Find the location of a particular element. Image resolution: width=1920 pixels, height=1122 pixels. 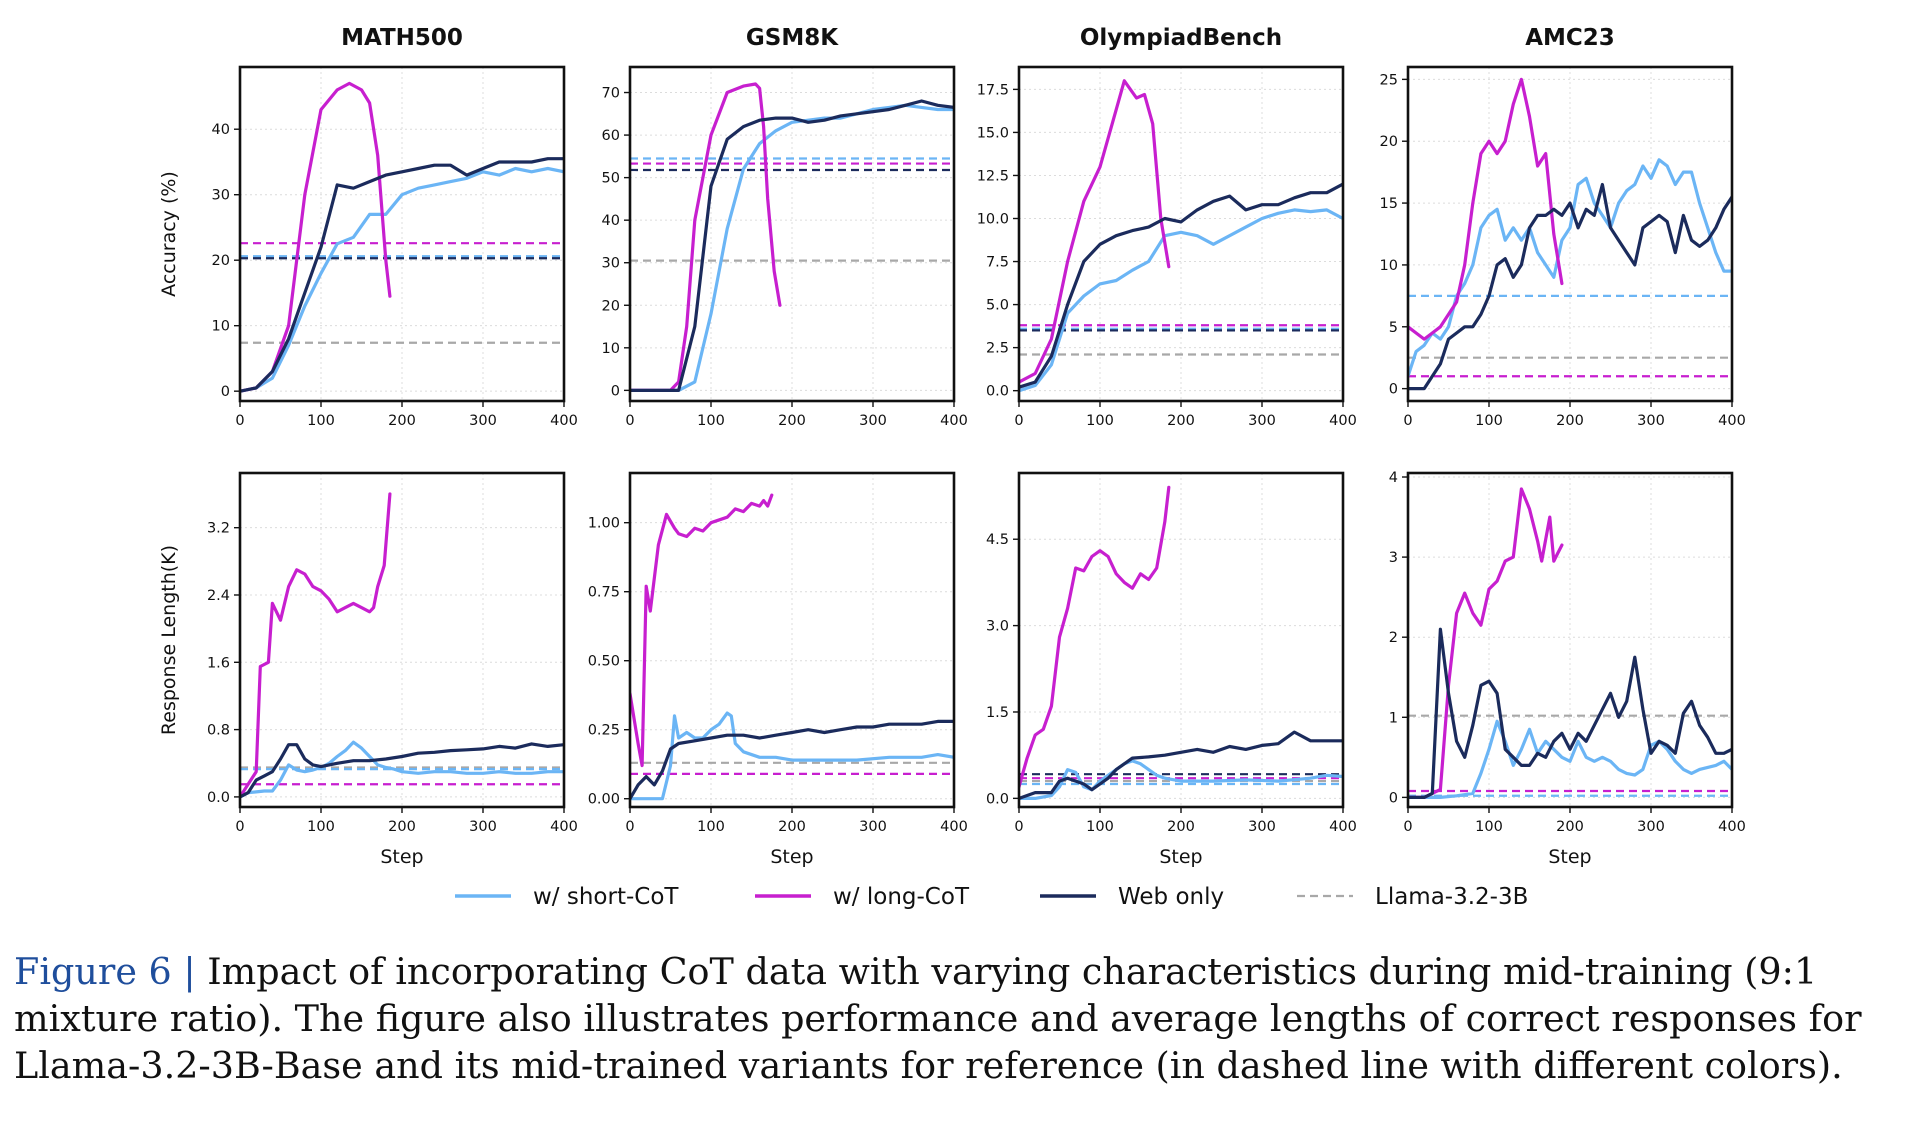

y-tick-label: 15.0 is located at coordinates (993, 133).